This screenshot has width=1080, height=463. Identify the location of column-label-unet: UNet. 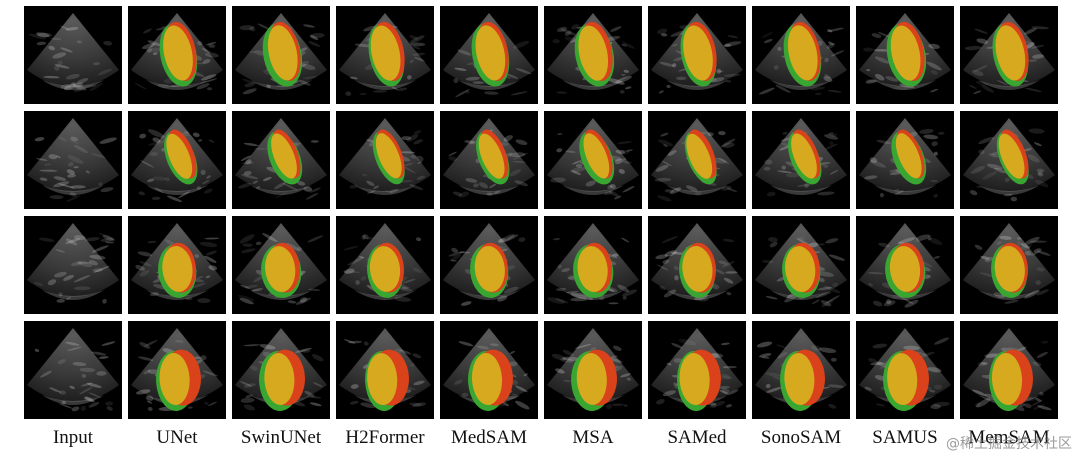
(177, 437).